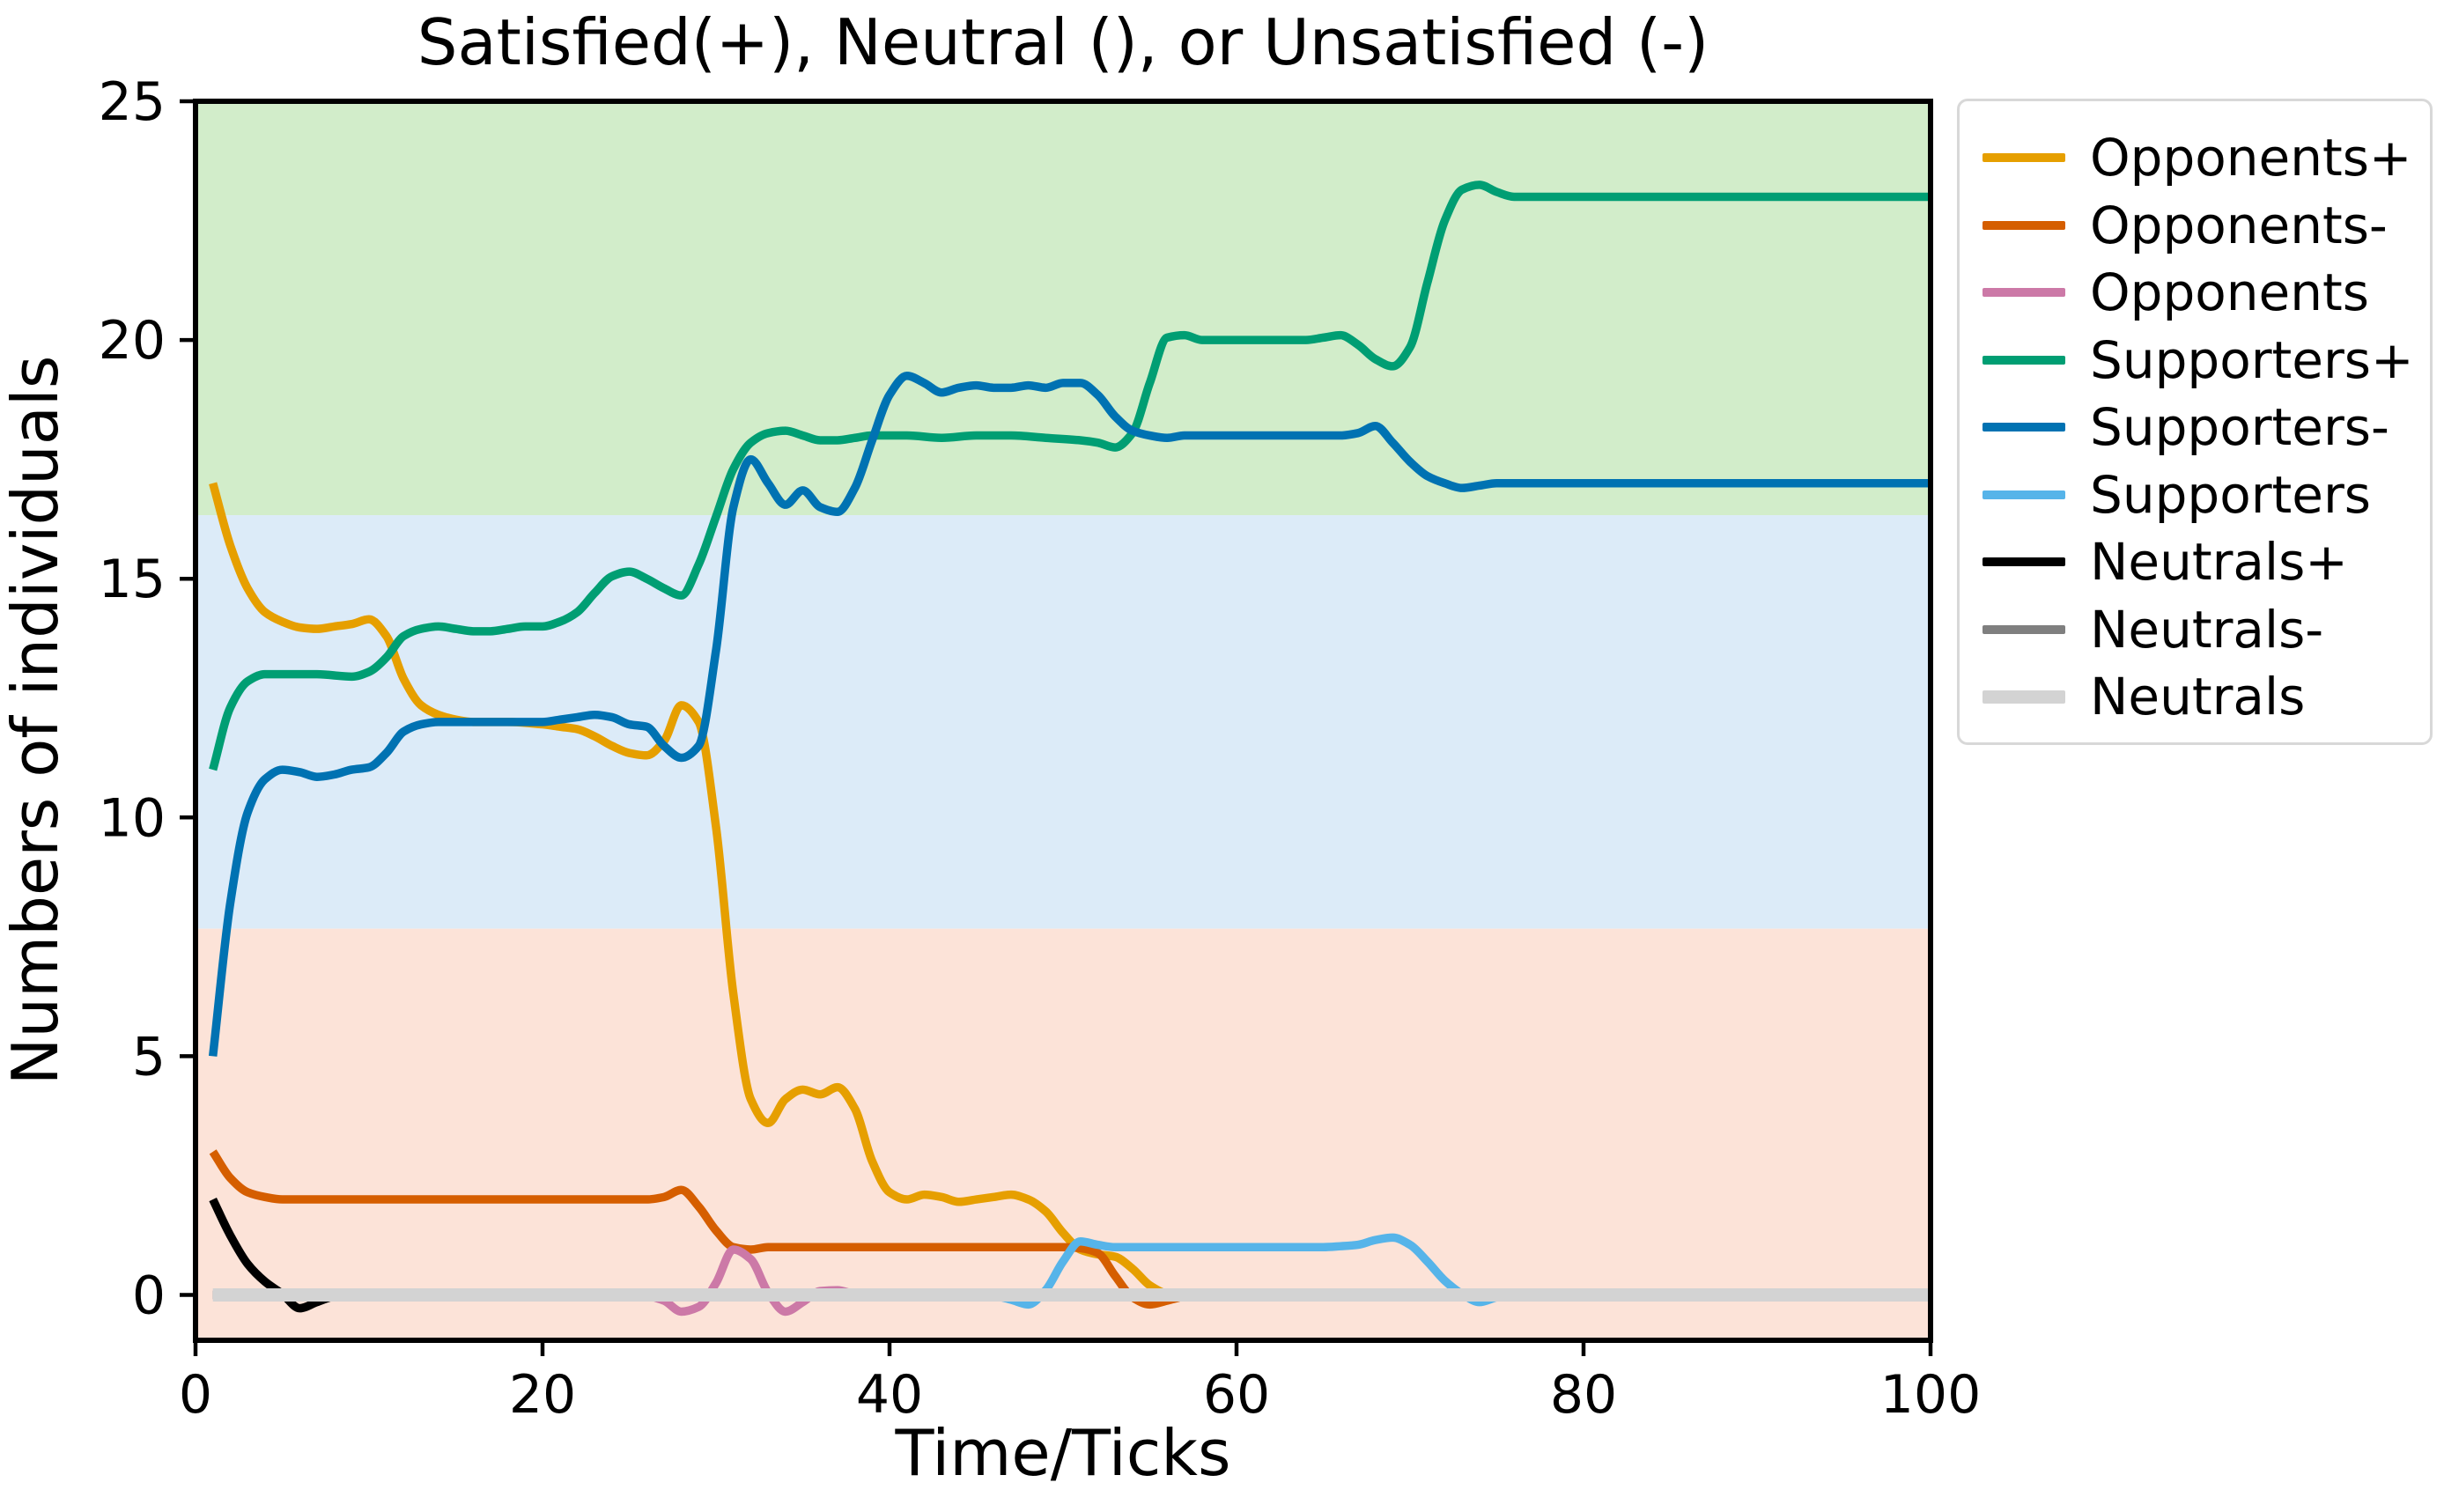  What do you see at coordinates (2239, 428) in the screenshot?
I see `legend-label-supporters-minus: Supporters-` at bounding box center [2239, 428].